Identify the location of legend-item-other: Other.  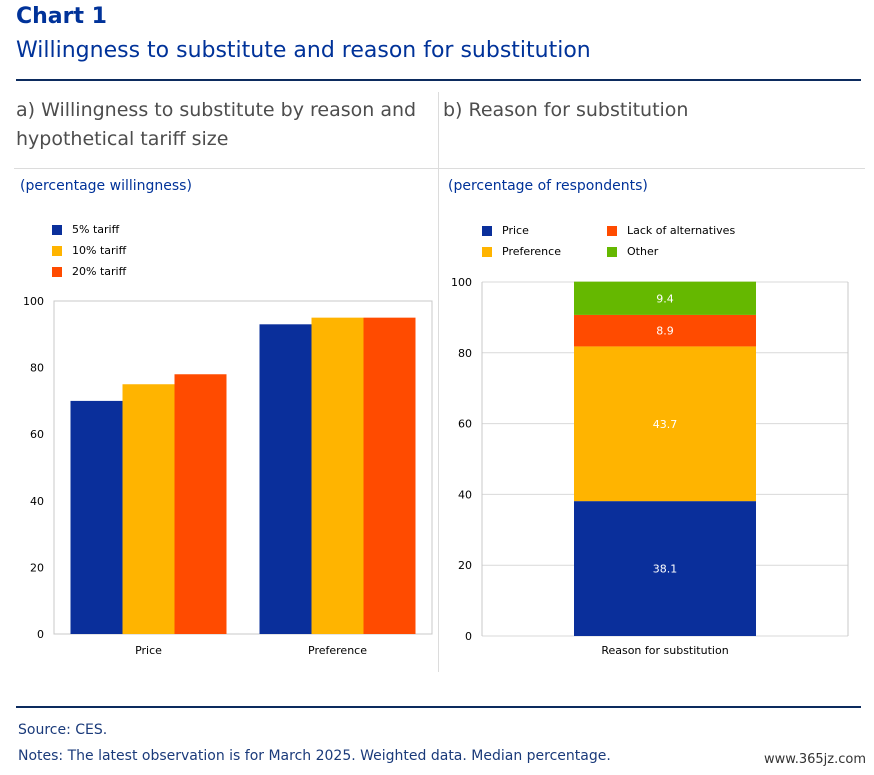
(632, 252).